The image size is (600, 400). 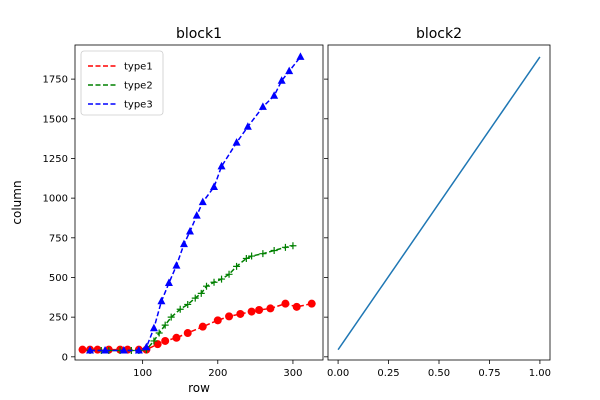 I want to click on legend: type1 type2 type3, so click(x=122, y=83).